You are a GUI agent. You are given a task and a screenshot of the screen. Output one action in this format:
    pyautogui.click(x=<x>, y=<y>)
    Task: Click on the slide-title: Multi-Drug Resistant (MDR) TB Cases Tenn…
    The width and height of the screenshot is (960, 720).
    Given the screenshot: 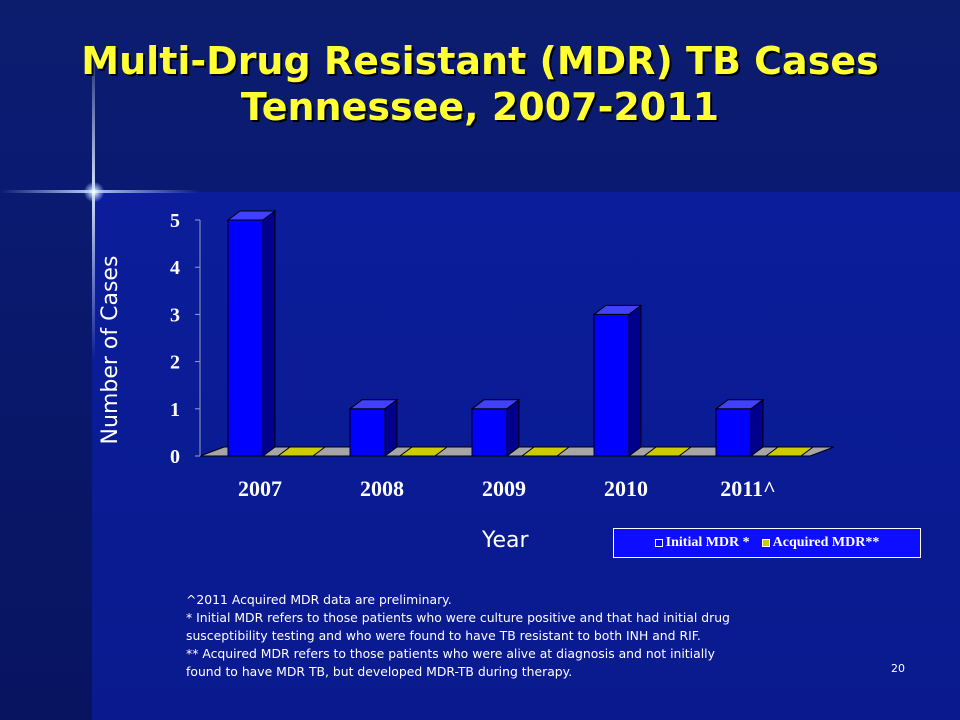 What is the action you would take?
    pyautogui.click(x=480, y=84)
    